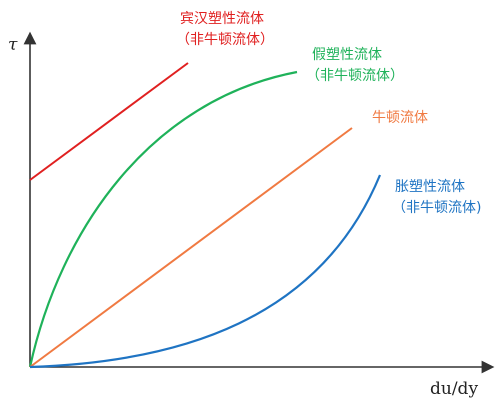 The width and height of the screenshot is (498, 405). Describe the element at coordinates (109, 121) in the screenshot. I see `bingham-curve` at that location.